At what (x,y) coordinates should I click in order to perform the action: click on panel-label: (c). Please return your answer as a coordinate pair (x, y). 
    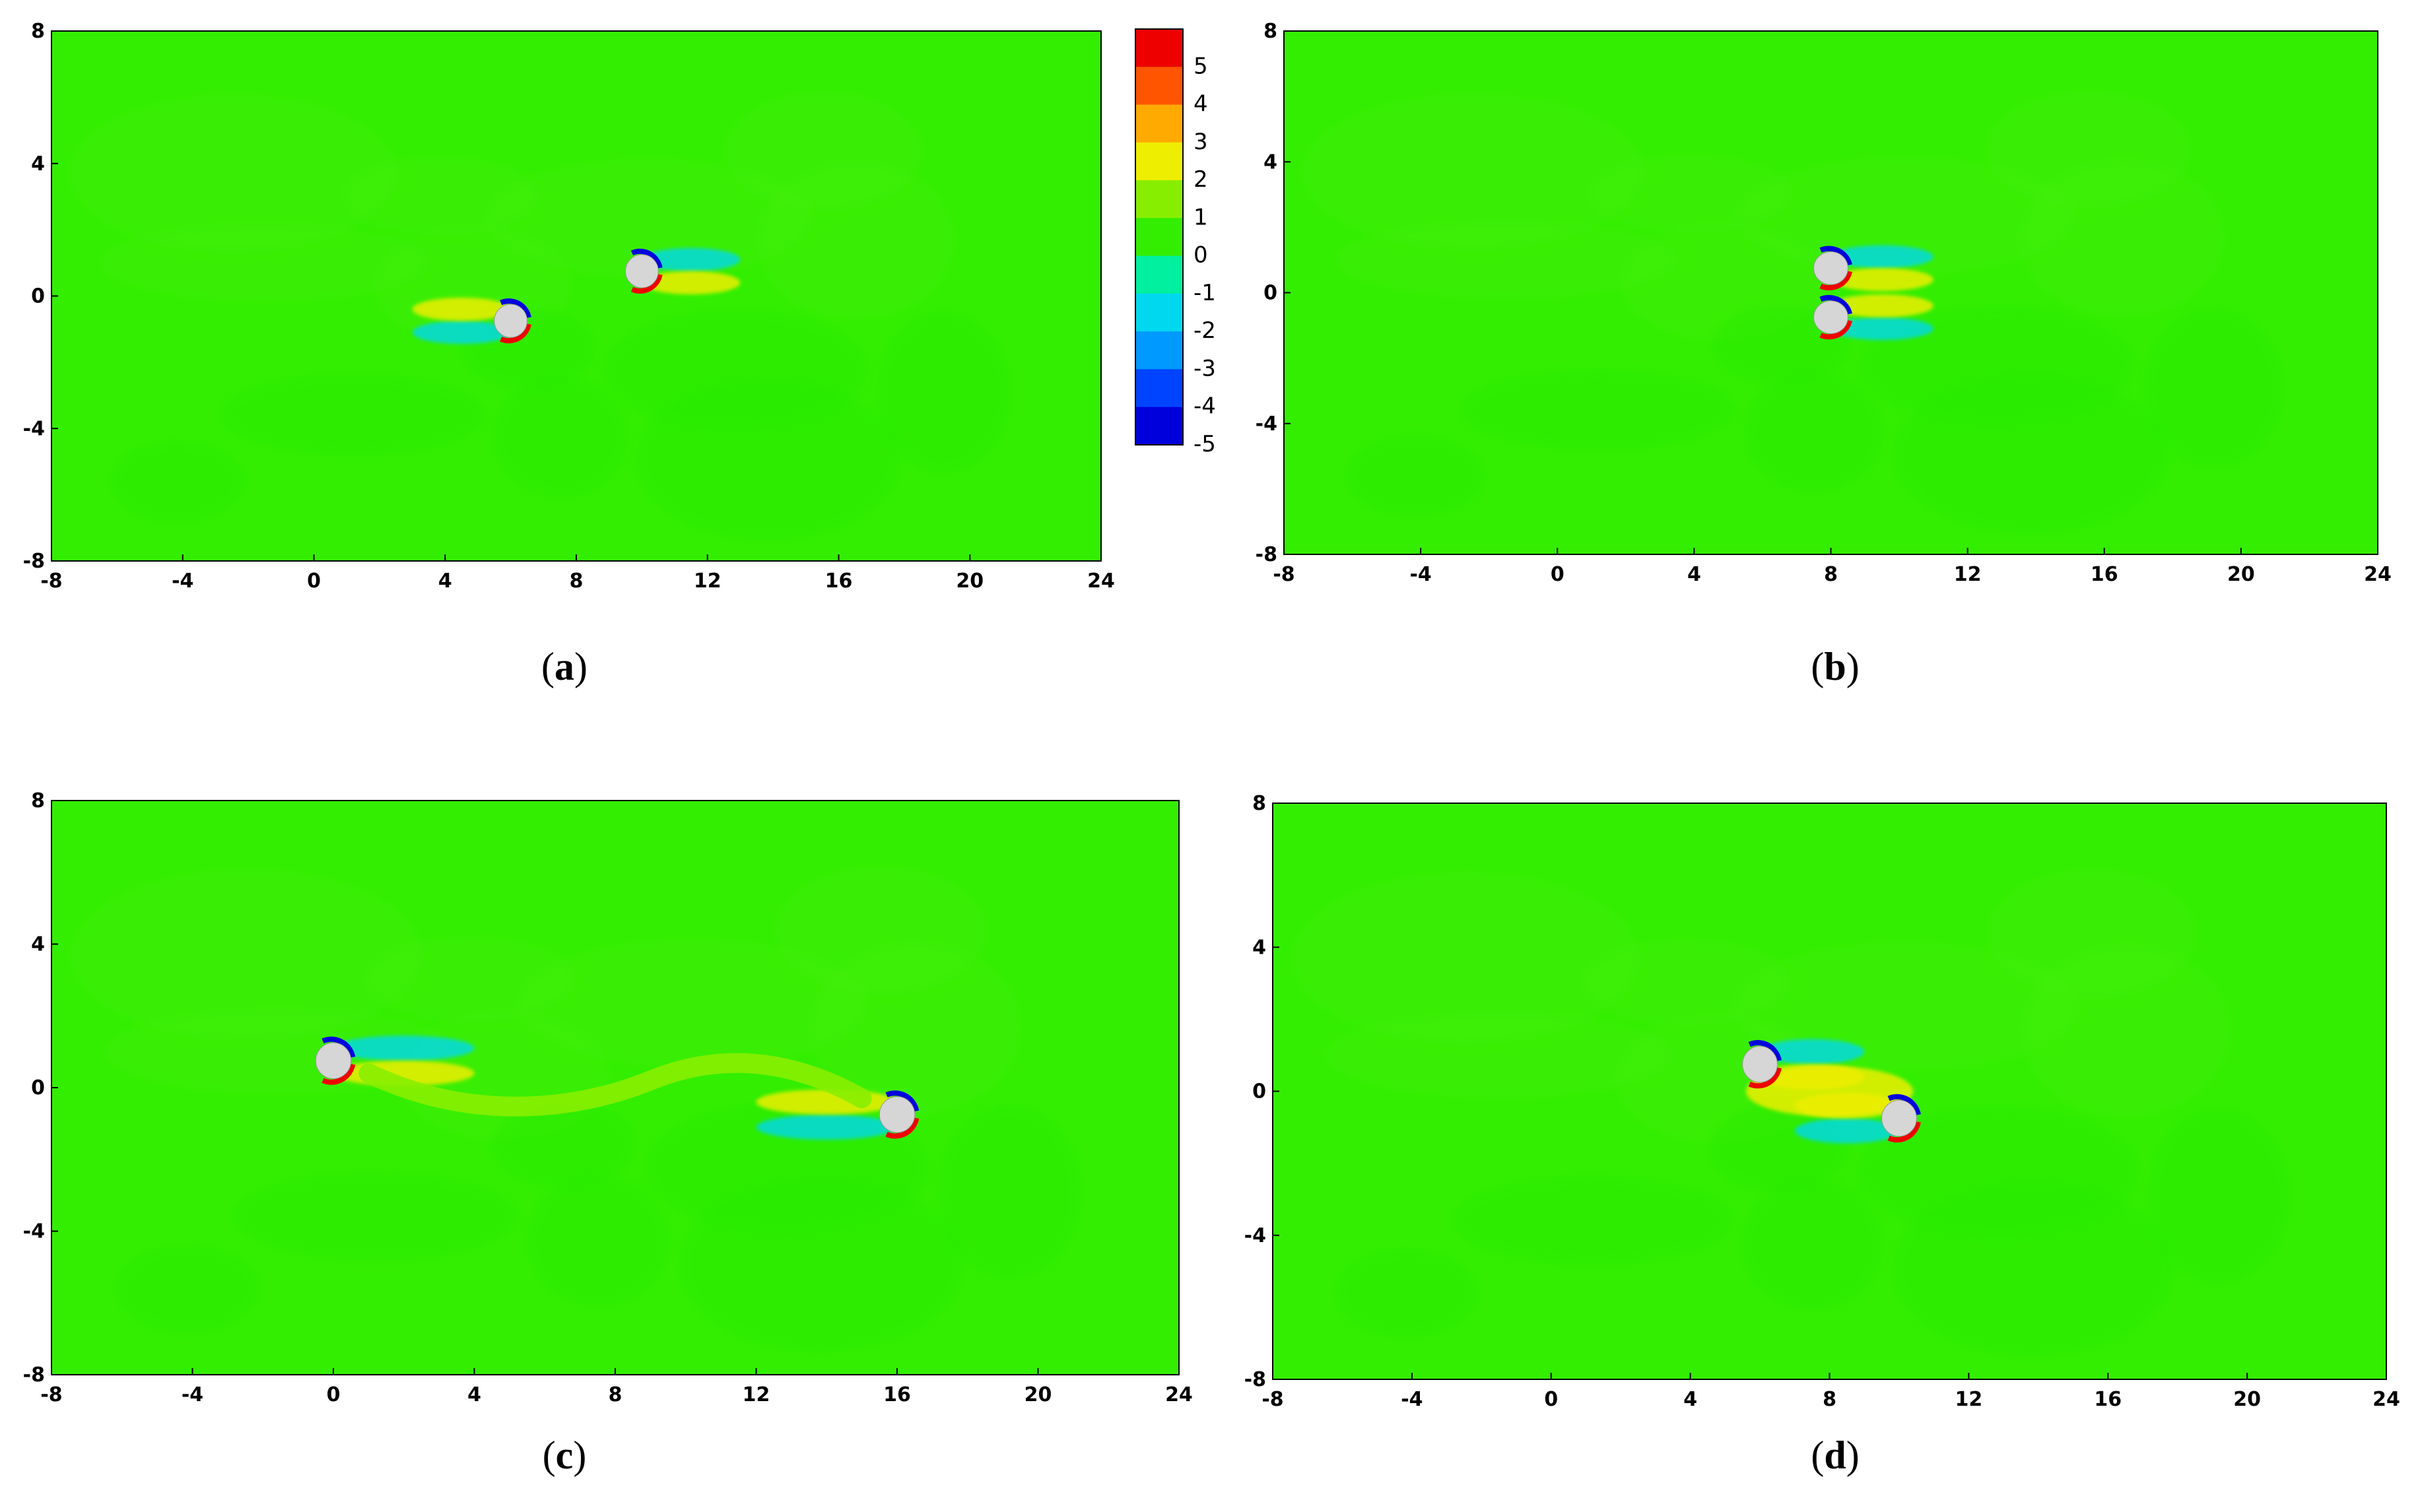
    Looking at the image, I should click on (565, 1455).